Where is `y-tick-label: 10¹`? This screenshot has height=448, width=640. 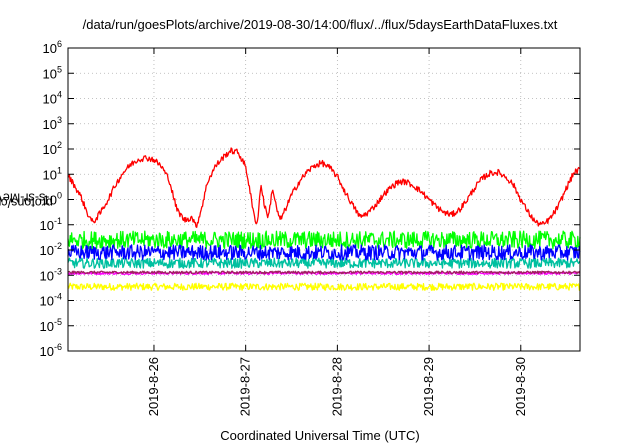
y-tick-label: 10¹ is located at coordinates (52, 173).